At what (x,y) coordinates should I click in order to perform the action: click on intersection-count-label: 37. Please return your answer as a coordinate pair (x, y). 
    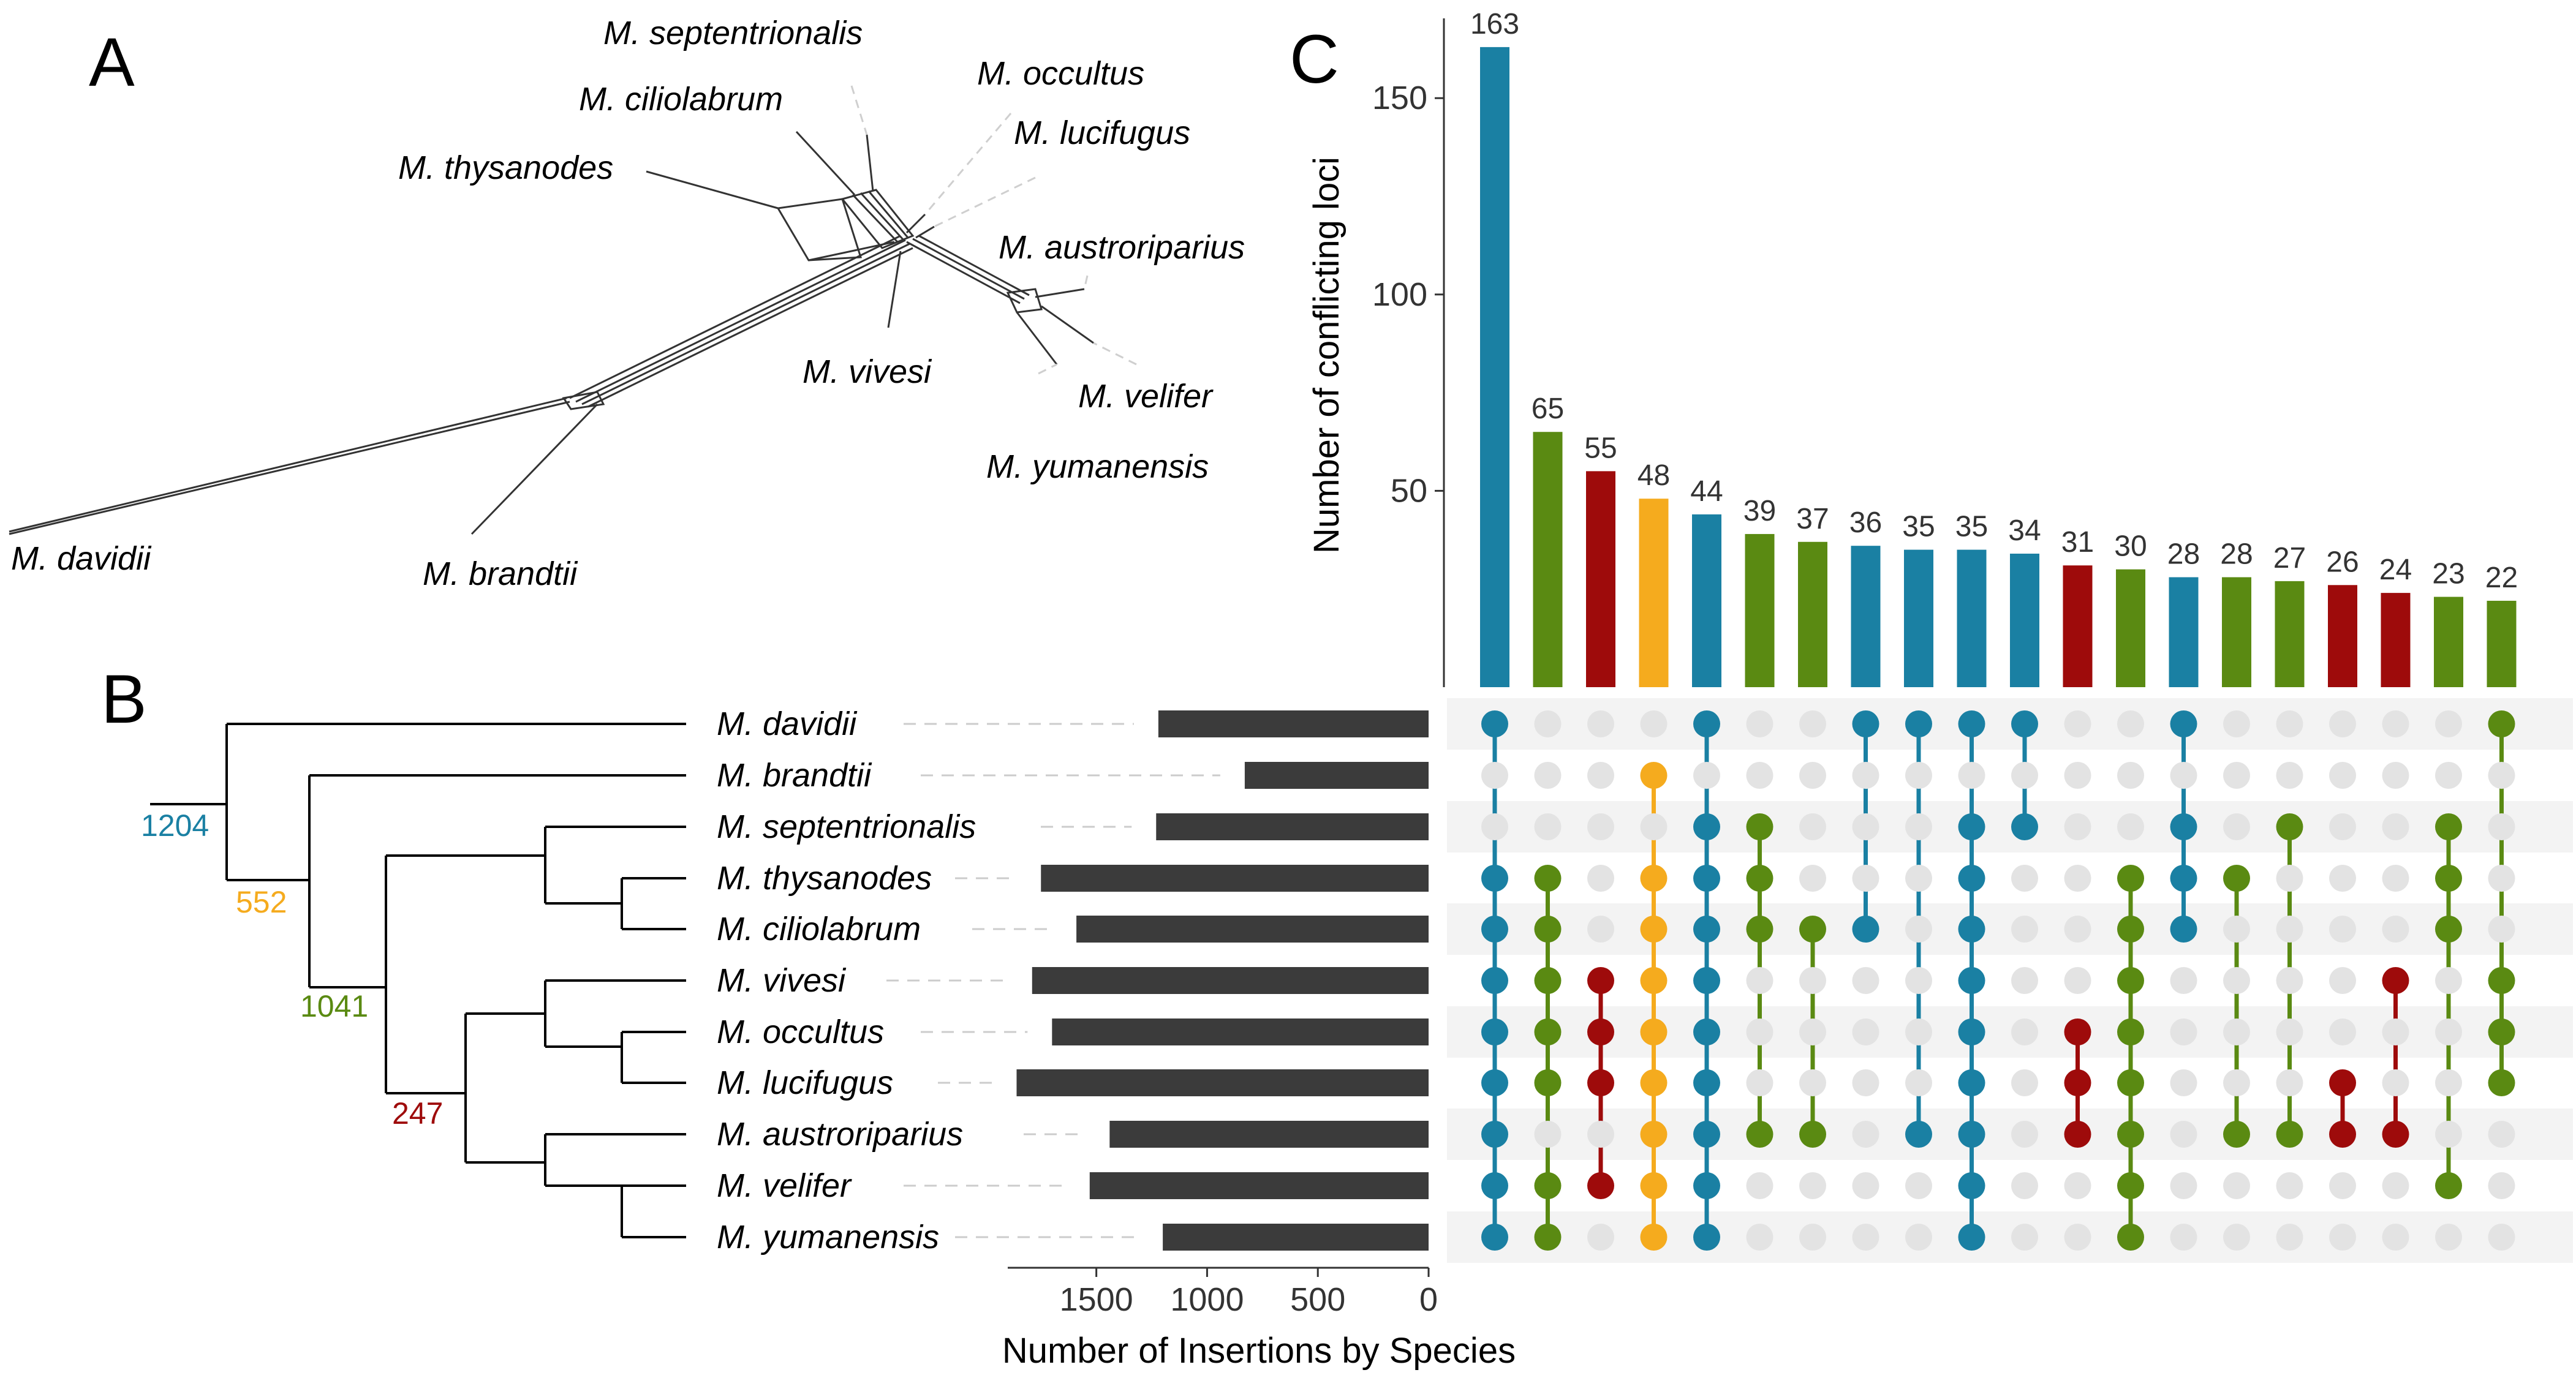
    Looking at the image, I should click on (1812, 519).